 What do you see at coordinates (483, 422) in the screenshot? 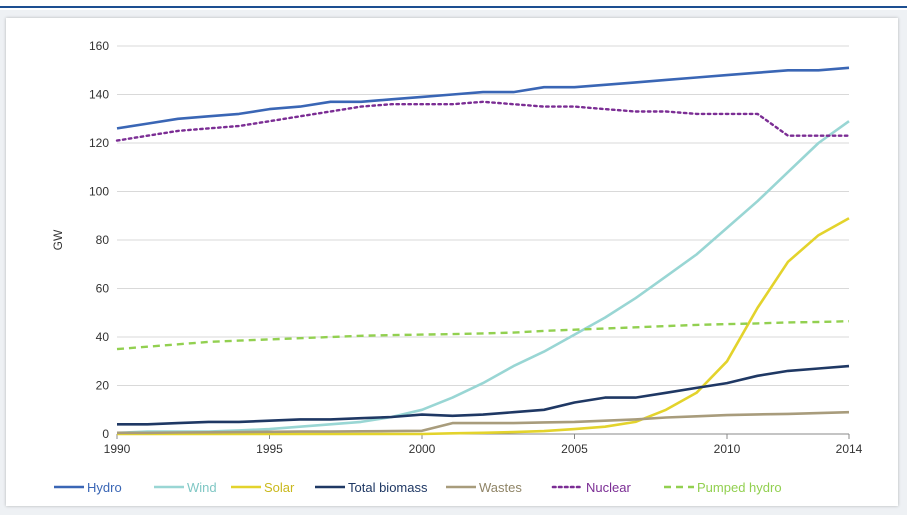
I see `series-line-wastes` at bounding box center [483, 422].